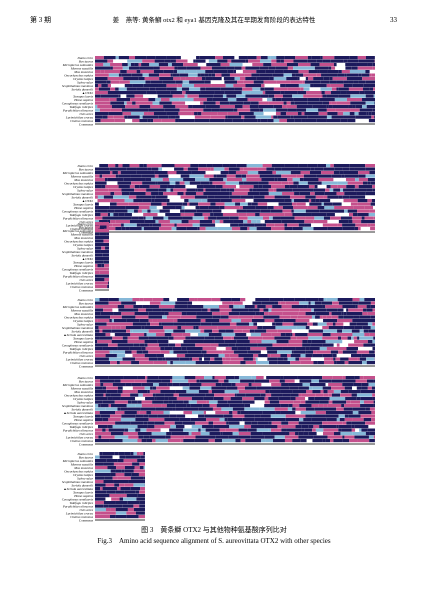 Image resolution: width=427 pixels, height=603 pixels. What do you see at coordinates (85, 190) in the screenshot?
I see `species-label: Salmo salar` at bounding box center [85, 190].